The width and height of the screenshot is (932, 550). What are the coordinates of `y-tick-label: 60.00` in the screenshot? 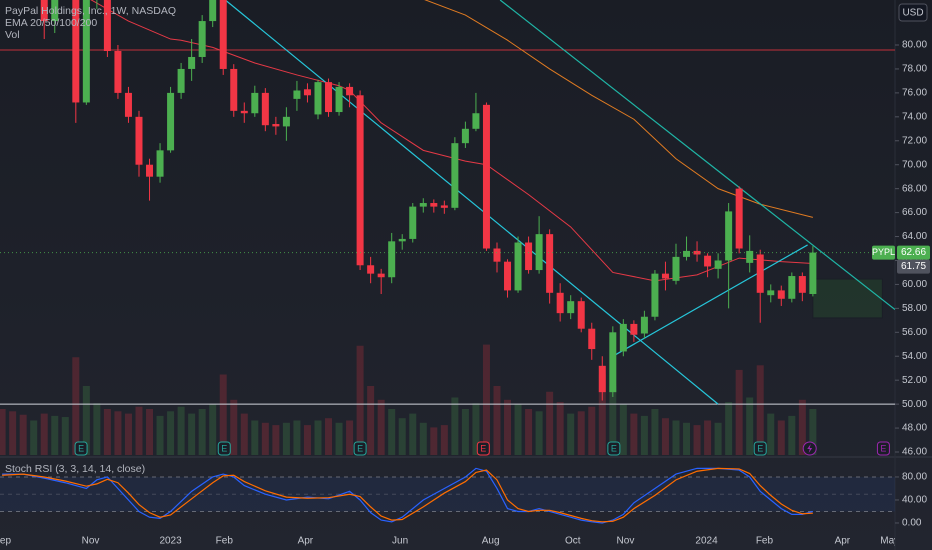 It's located at (914, 284).